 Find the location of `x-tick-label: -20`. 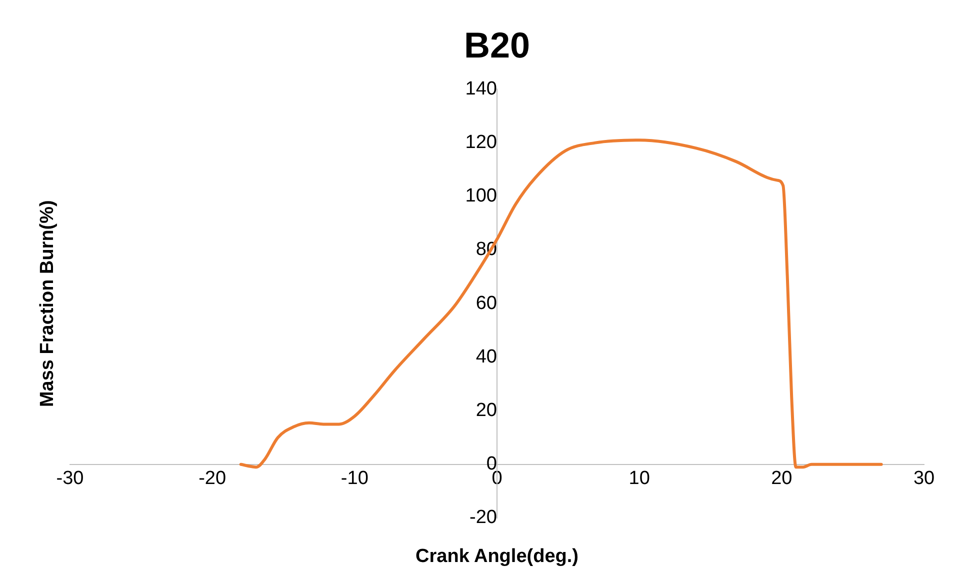

x-tick-label: -20 is located at coordinates (212, 479).